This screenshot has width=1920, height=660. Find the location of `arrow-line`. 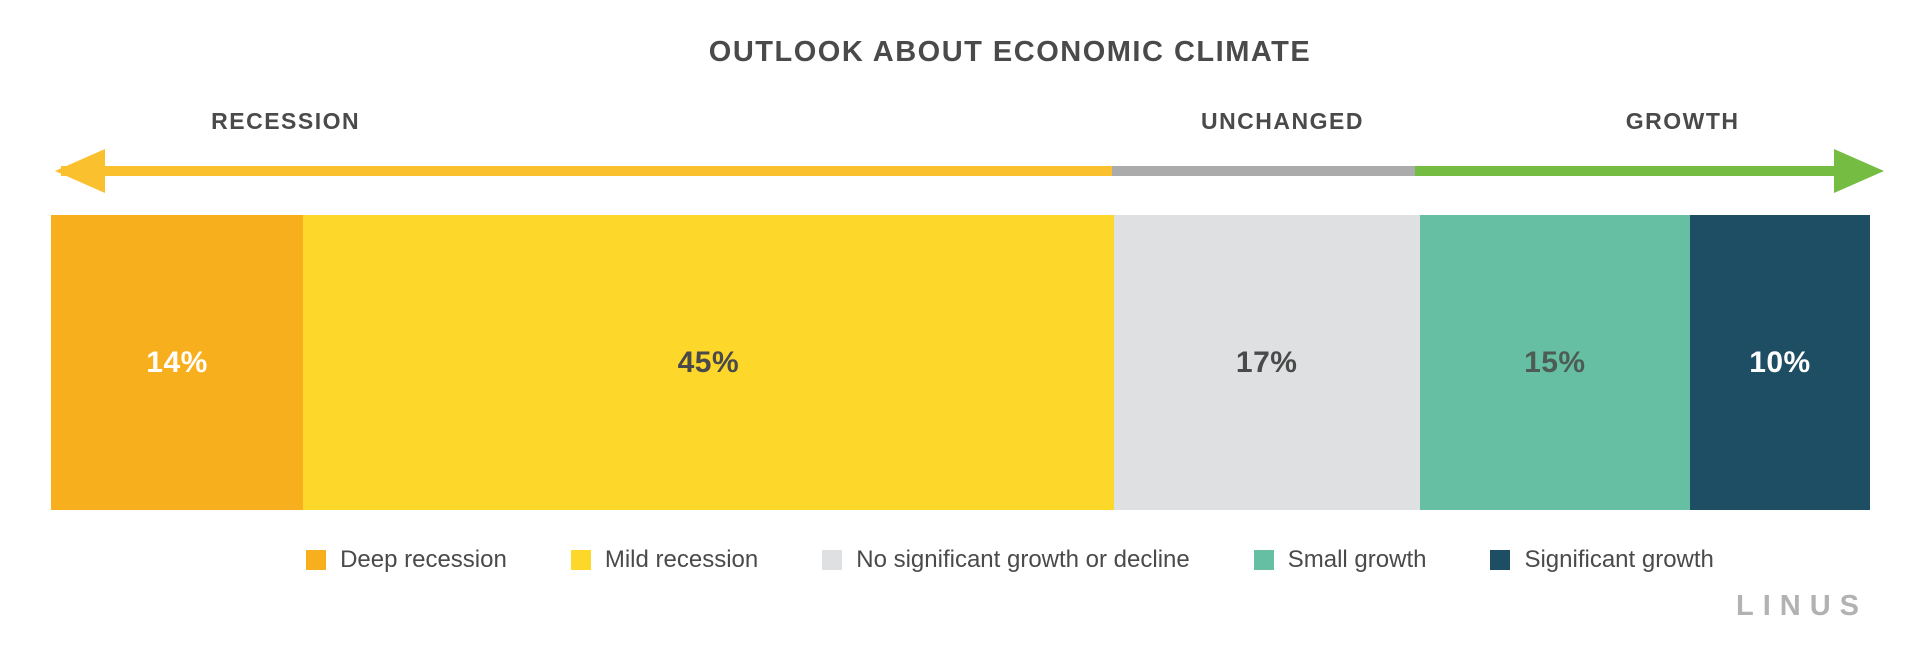

arrow-line is located at coordinates (960, 171).